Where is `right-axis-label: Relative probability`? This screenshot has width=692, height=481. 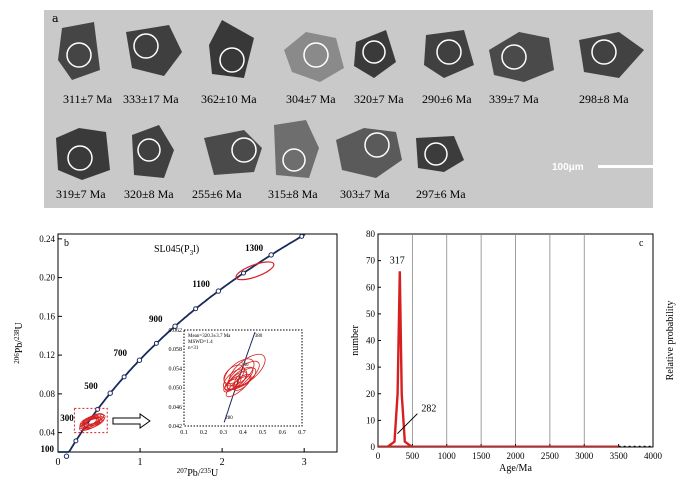
right-axis-label: Relative probability is located at coordinates (670, 341).